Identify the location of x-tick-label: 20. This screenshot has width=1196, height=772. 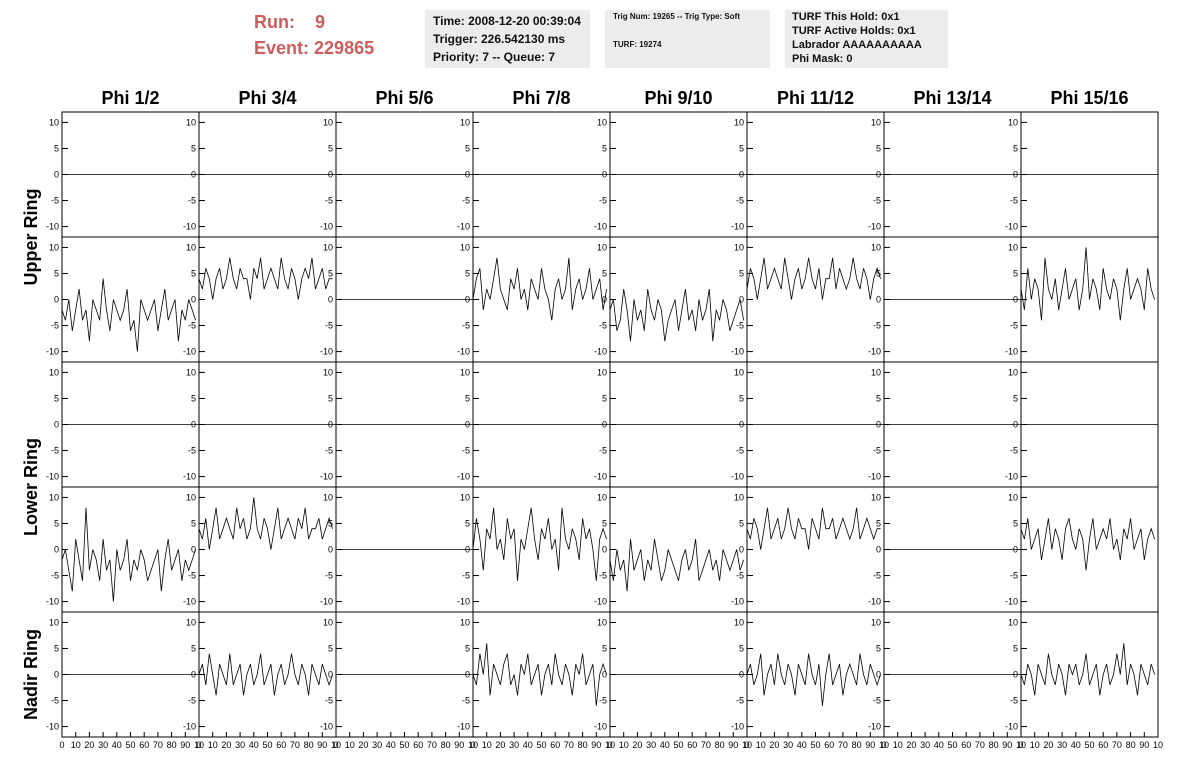
(226, 745).